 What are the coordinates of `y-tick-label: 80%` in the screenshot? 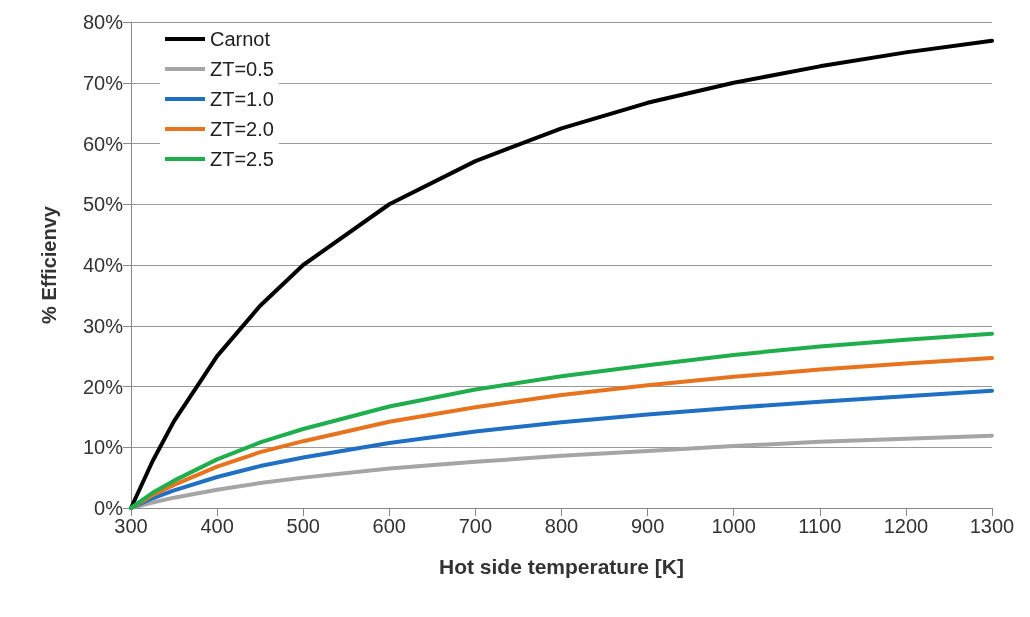 It's located at (103, 22).